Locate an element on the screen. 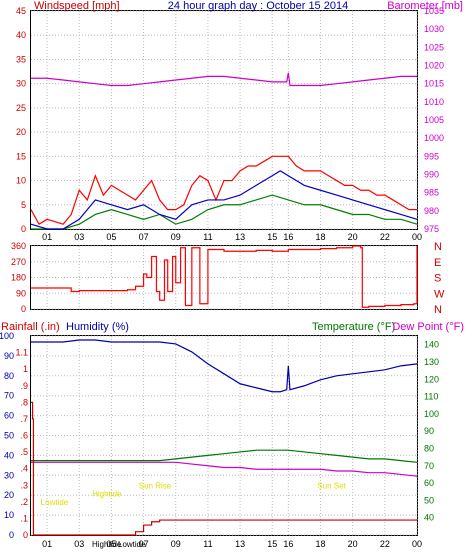  x-tick-label: 09 is located at coordinates (176, 237).